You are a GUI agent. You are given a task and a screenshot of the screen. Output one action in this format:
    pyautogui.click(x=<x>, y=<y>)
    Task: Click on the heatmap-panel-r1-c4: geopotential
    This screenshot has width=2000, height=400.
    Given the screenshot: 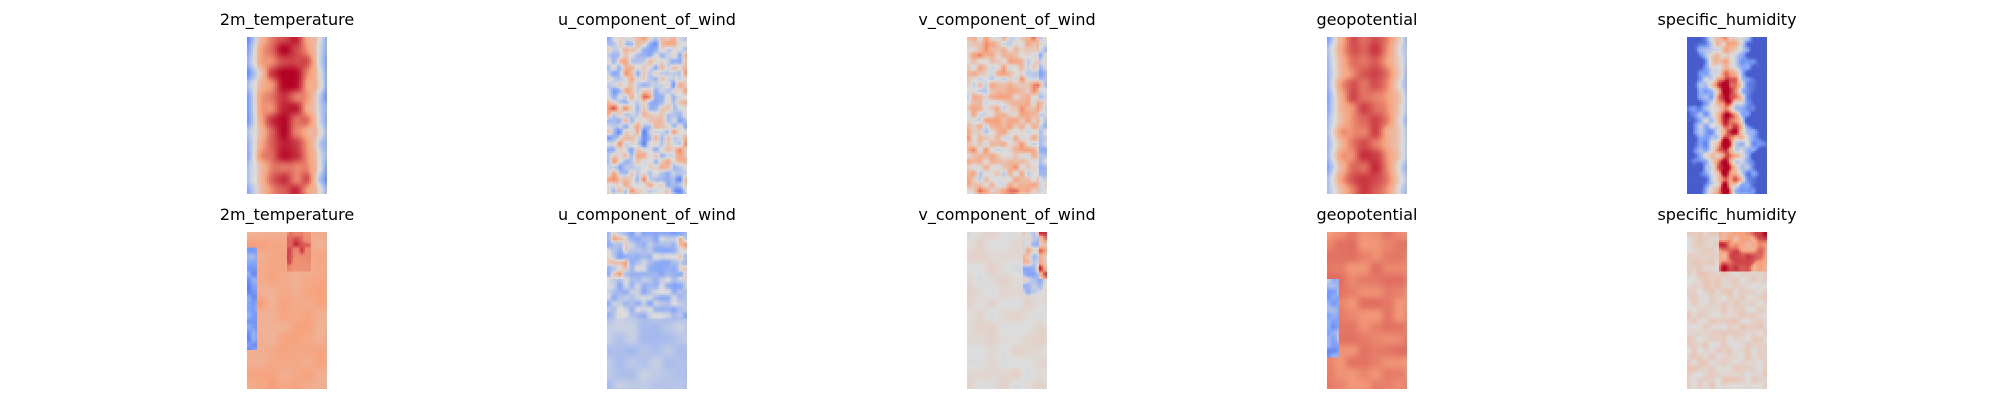 What is the action you would take?
    pyautogui.click(x=1367, y=102)
    